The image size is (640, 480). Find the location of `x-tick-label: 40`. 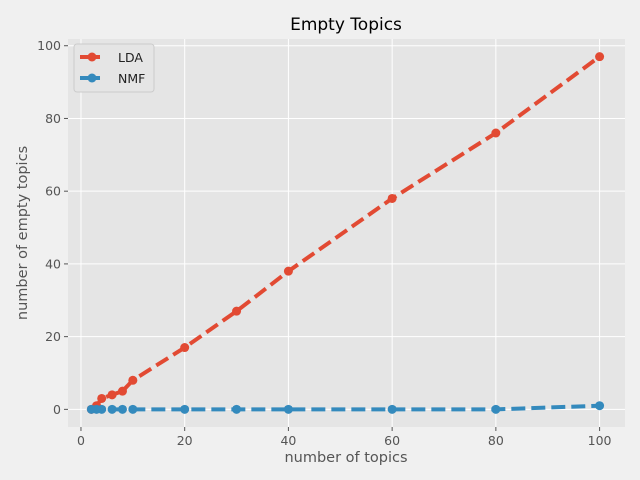

x-tick-label: 40 is located at coordinates (288, 440).